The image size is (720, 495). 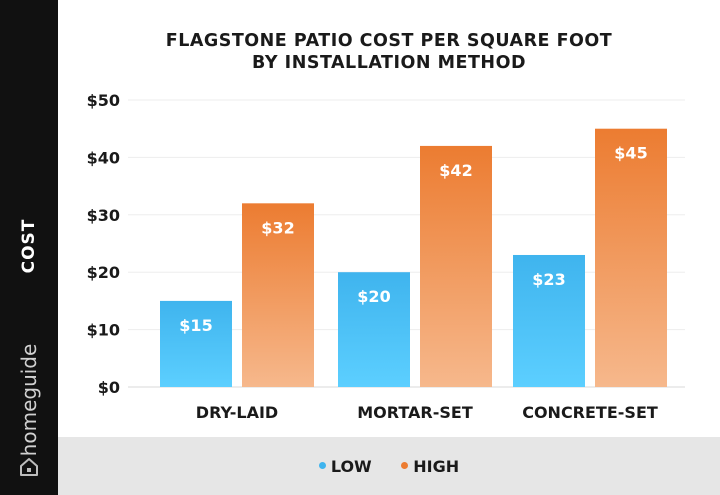 What do you see at coordinates (103, 330) in the screenshot?
I see `y-tick-label: $10` at bounding box center [103, 330].